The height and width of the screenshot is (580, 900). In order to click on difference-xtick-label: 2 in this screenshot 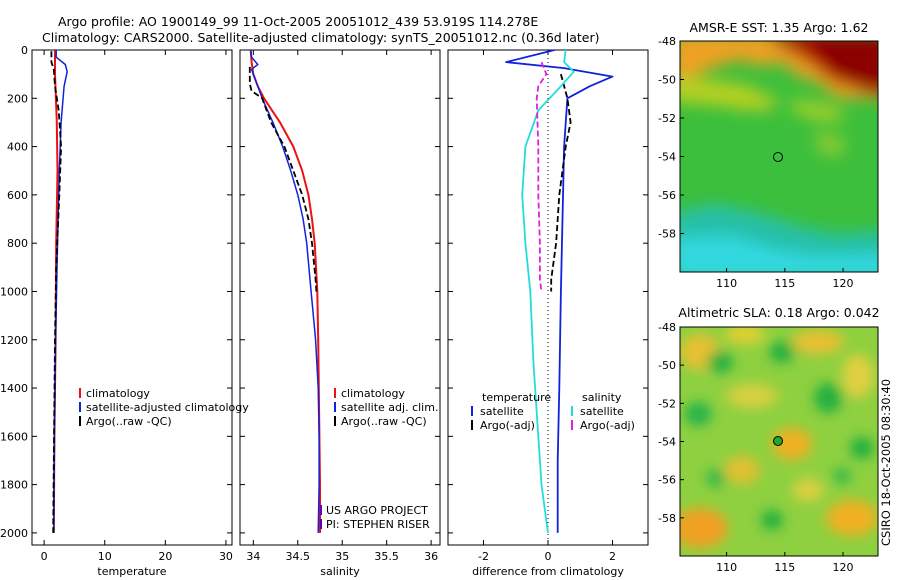, I will do `click(612, 556)`.